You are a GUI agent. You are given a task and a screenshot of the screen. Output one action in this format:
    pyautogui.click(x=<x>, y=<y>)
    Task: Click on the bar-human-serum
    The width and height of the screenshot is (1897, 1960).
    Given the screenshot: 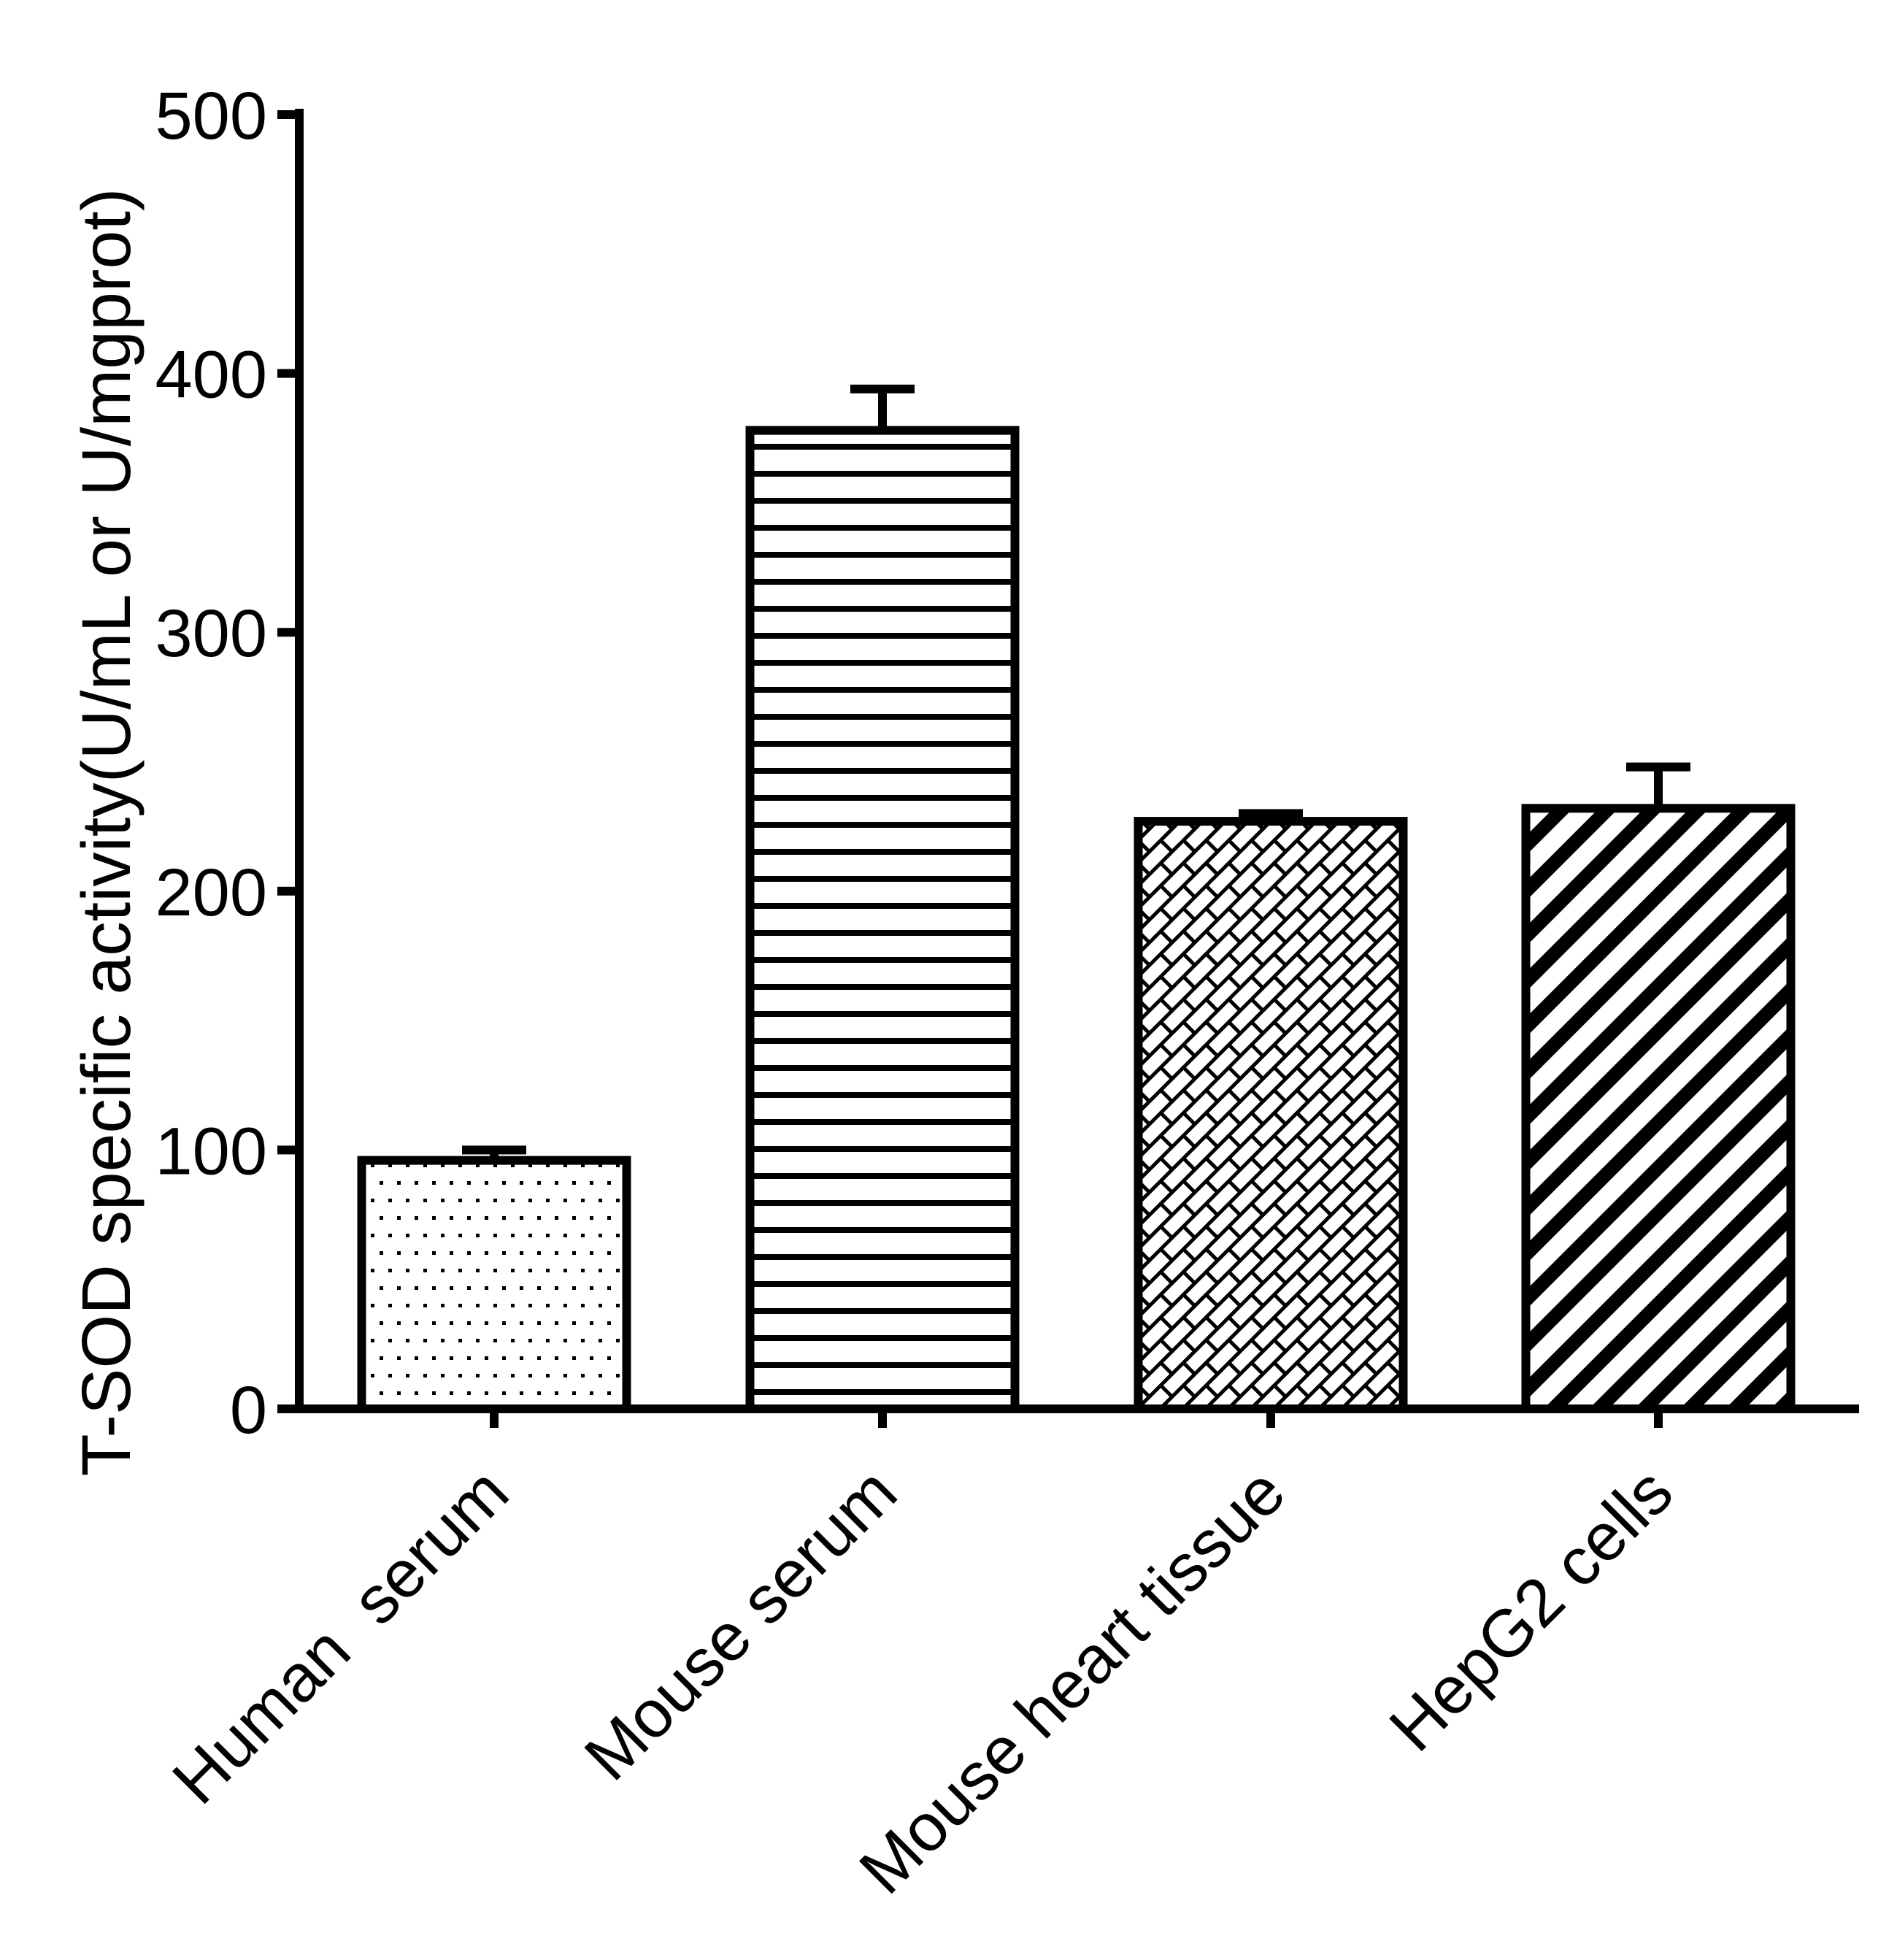 What is the action you would take?
    pyautogui.click(x=494, y=1284)
    